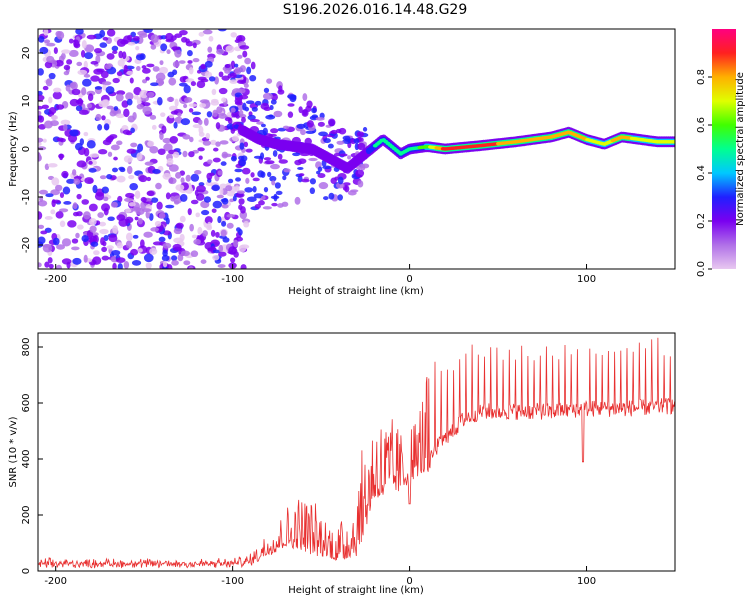 This screenshot has height=600, width=750. I want to click on spectrogram-y-axis-label: Frequency (Hz), so click(13, 149).